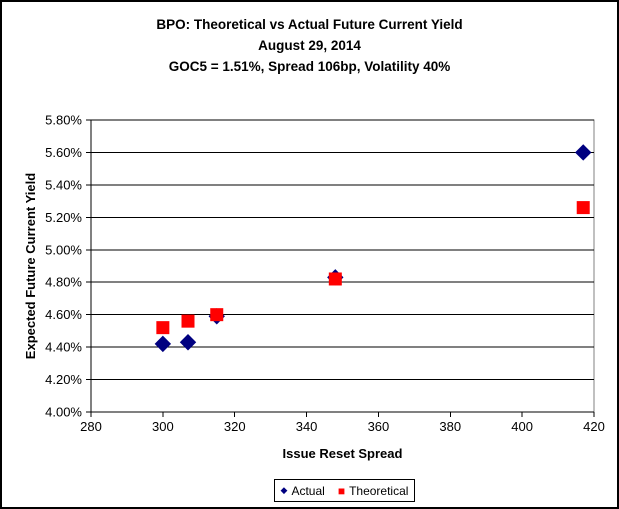  I want to click on y-tick-label: 4.40%, so click(63, 347).